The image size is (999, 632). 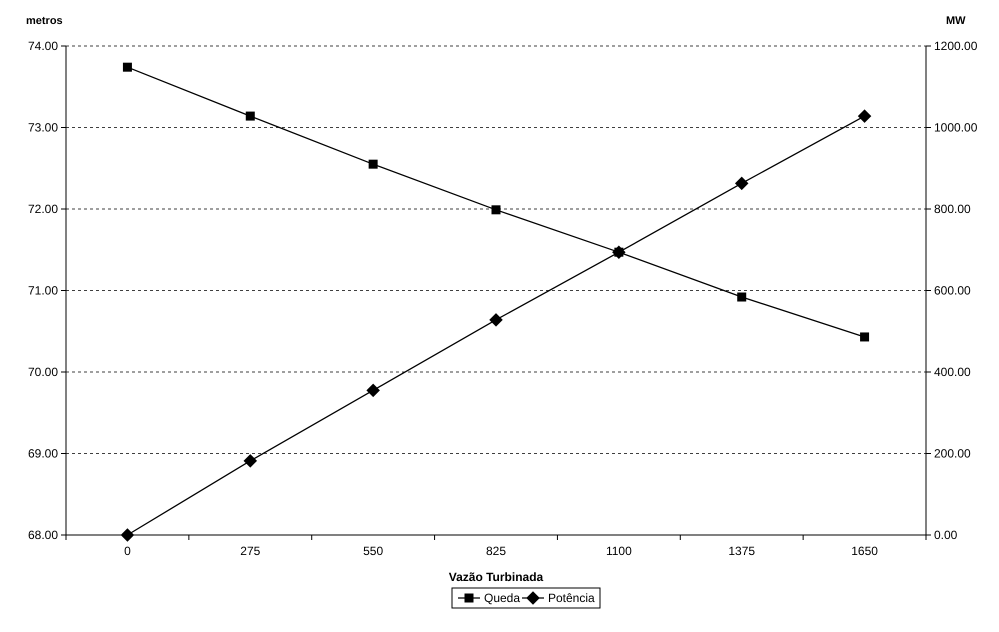 What do you see at coordinates (956, 21) in the screenshot?
I see `y2-axis-title: MW` at bounding box center [956, 21].